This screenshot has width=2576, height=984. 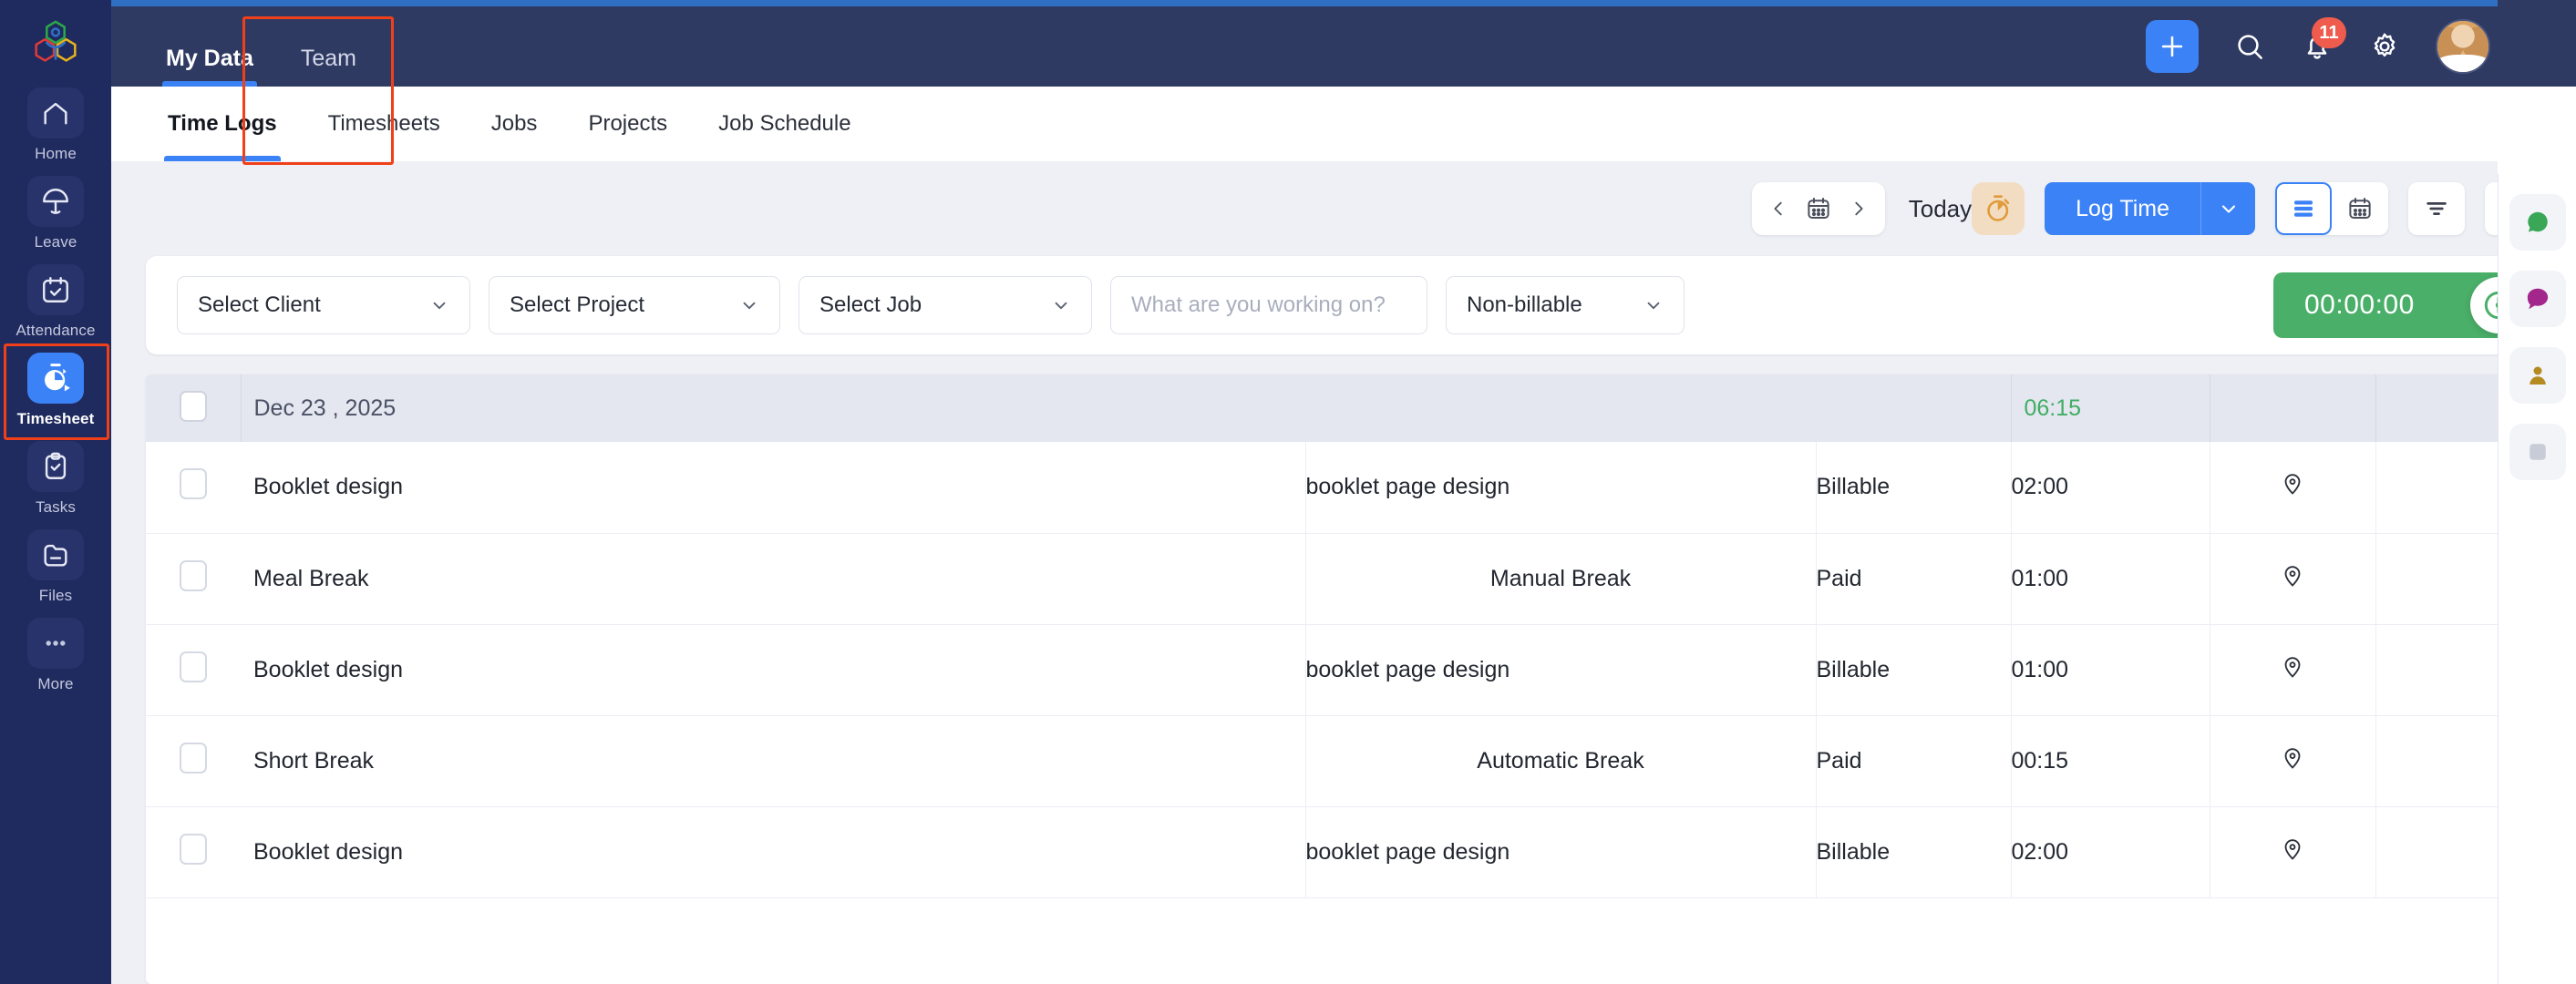 What do you see at coordinates (2384, 46) in the screenshot?
I see `gear-icon` at bounding box center [2384, 46].